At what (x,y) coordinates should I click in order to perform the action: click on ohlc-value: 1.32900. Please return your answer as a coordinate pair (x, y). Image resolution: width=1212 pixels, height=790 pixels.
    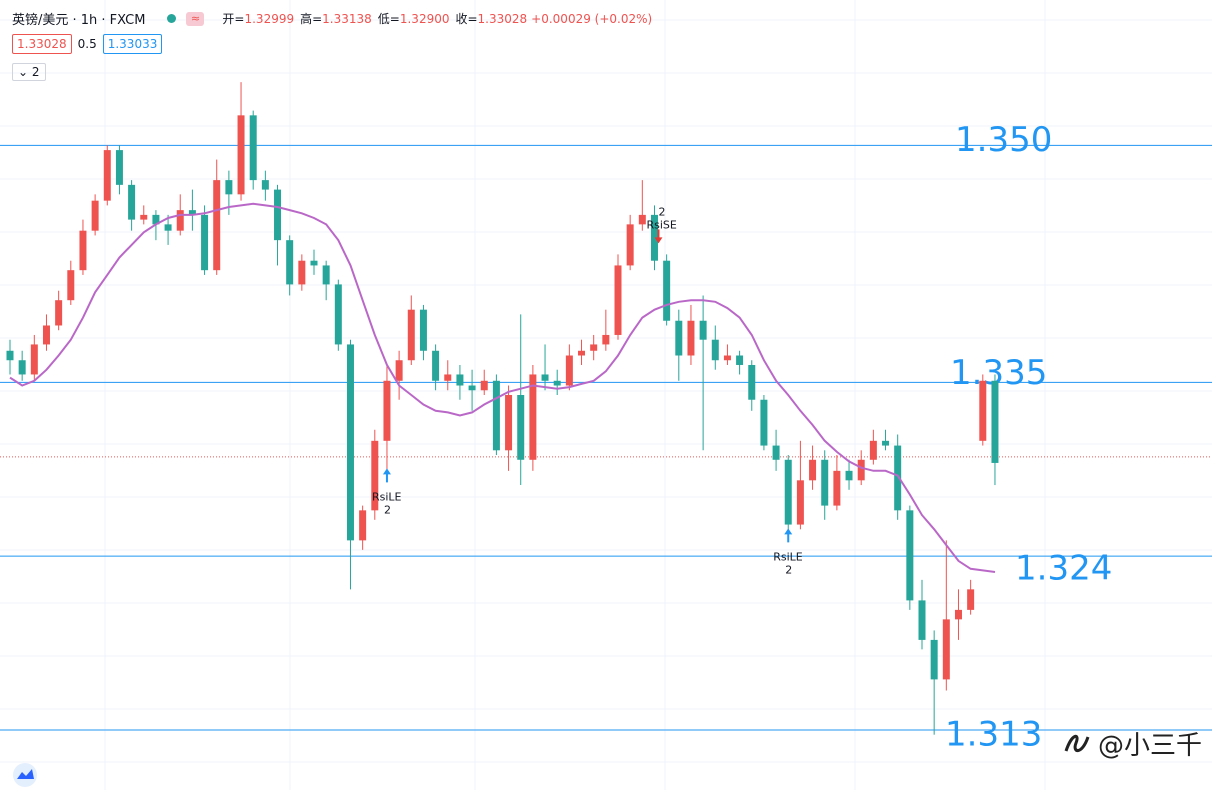
    Looking at the image, I should click on (424, 19).